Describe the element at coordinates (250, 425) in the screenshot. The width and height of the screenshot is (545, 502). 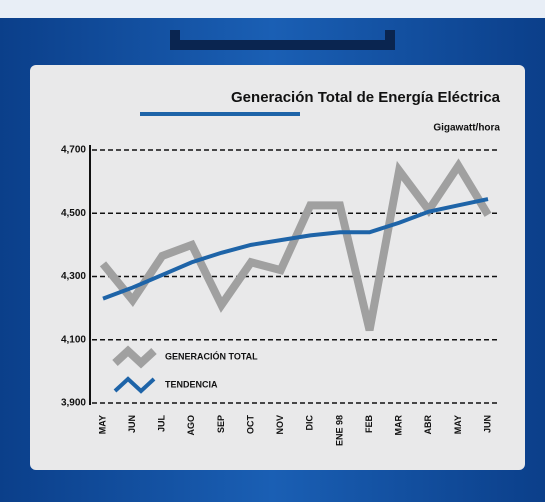
I see `x-tick-label: OCT` at that location.